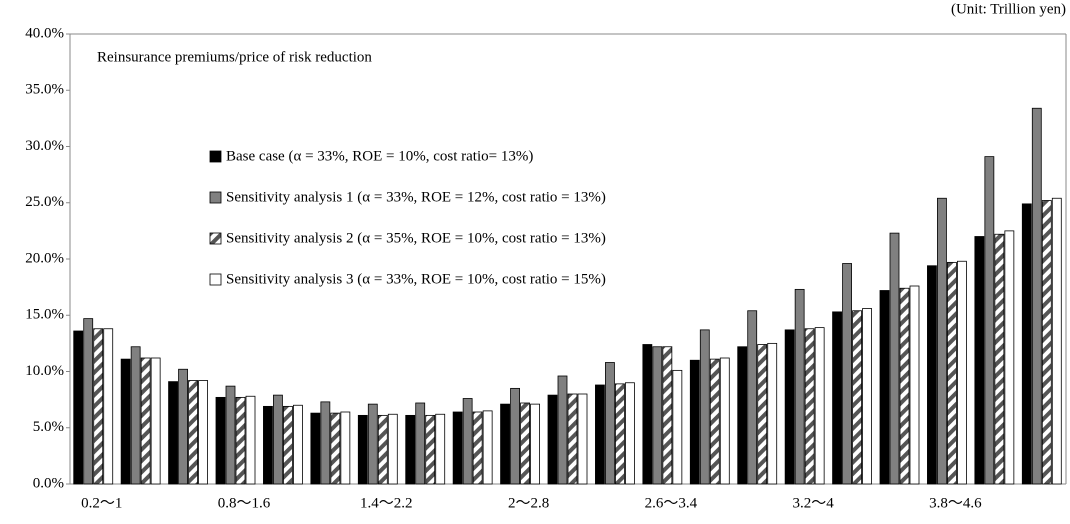 Image resolution: width=1070 pixels, height=524 pixels. Describe the element at coordinates (48, 483) in the screenshot. I see `y-tick-label: 0.0%` at that location.